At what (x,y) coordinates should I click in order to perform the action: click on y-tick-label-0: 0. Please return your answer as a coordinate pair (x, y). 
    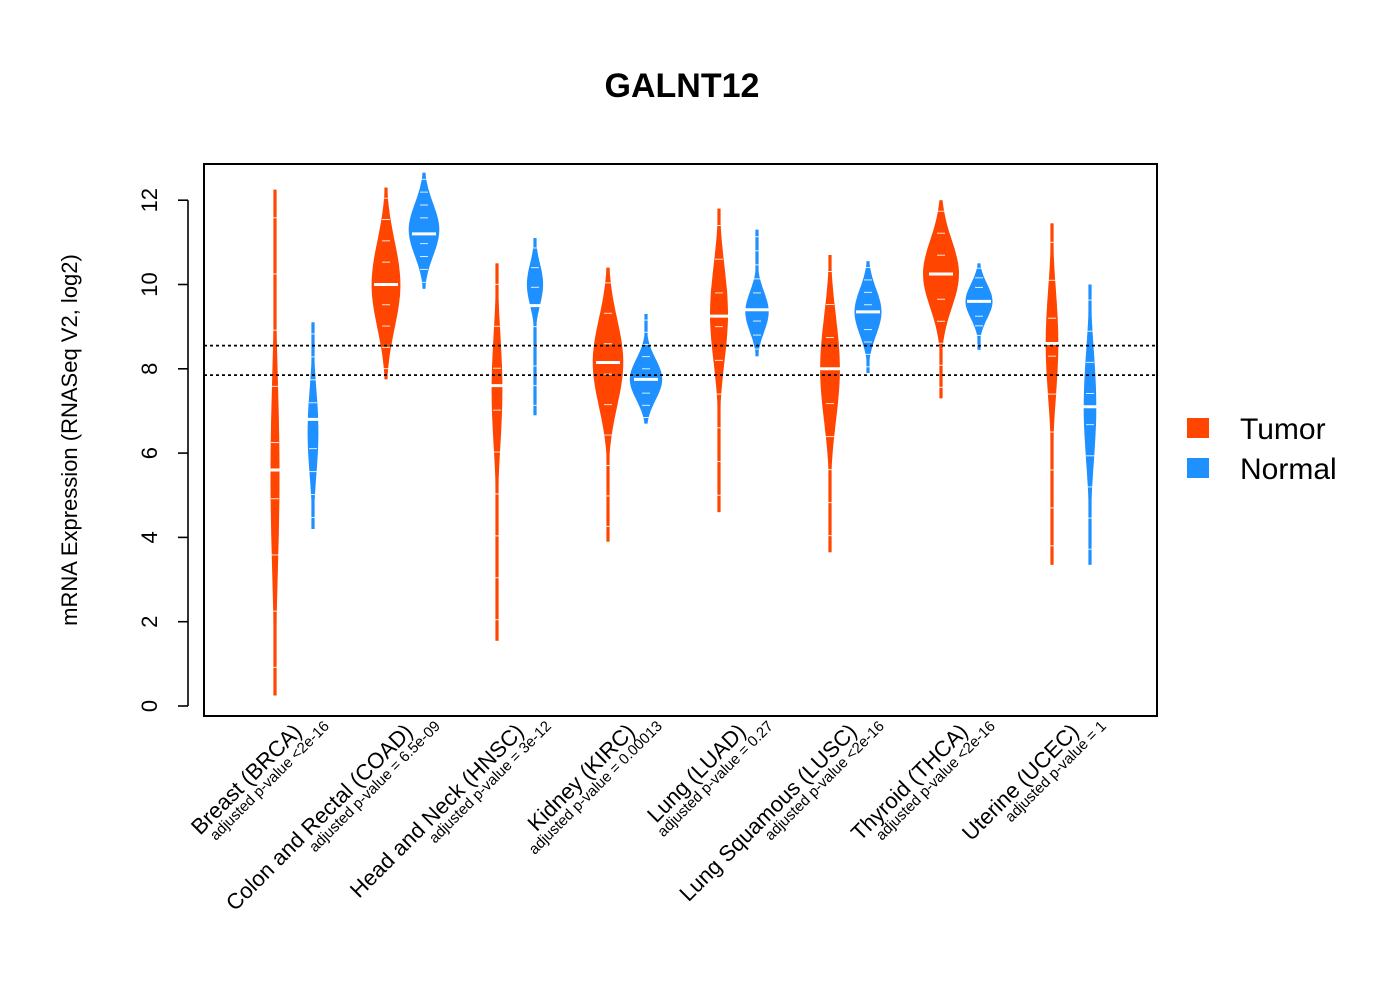
    Looking at the image, I should click on (149, 706).